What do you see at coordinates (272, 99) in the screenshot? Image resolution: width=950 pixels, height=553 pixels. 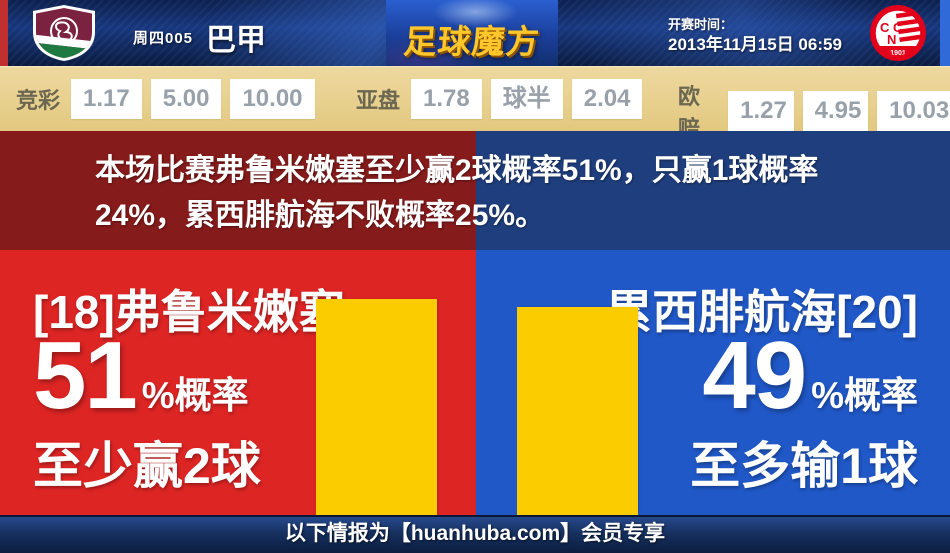 I see `odds-value-box: 10.00` at bounding box center [272, 99].